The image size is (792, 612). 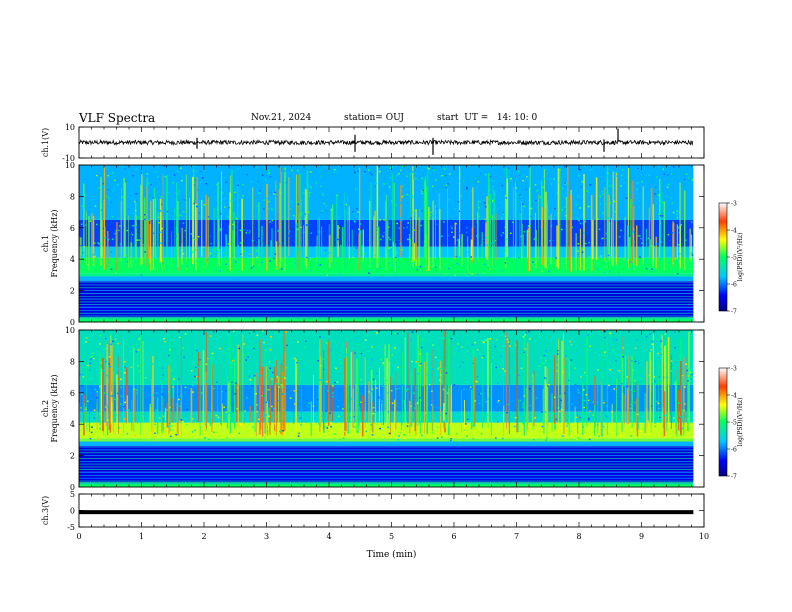 I want to click on y-tick-label: 10, so click(x=70, y=127).